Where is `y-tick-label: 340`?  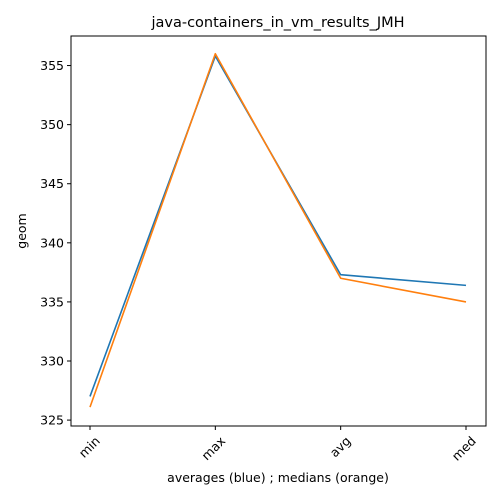 y-tick-label: 340 is located at coordinates (52, 242).